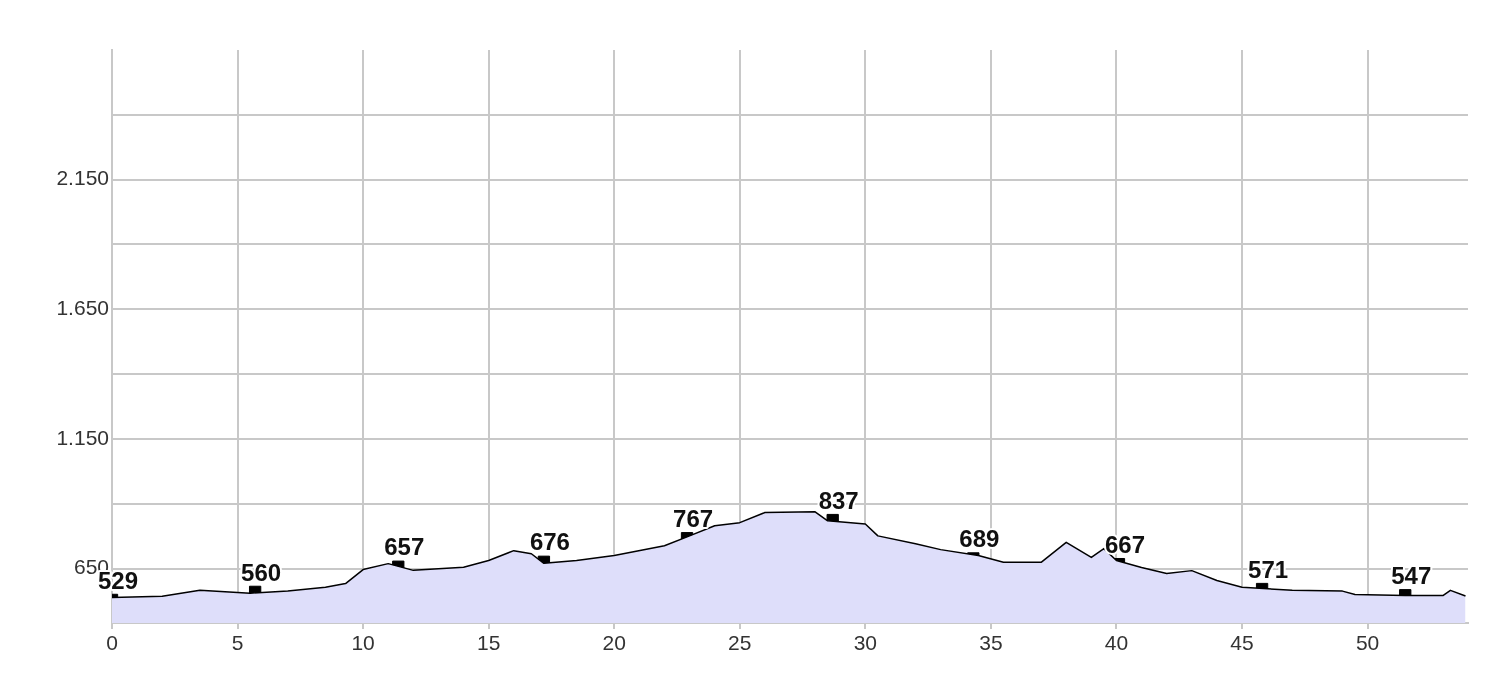  What do you see at coordinates (488, 643) in the screenshot?
I see `x-tick-label: 15` at bounding box center [488, 643].